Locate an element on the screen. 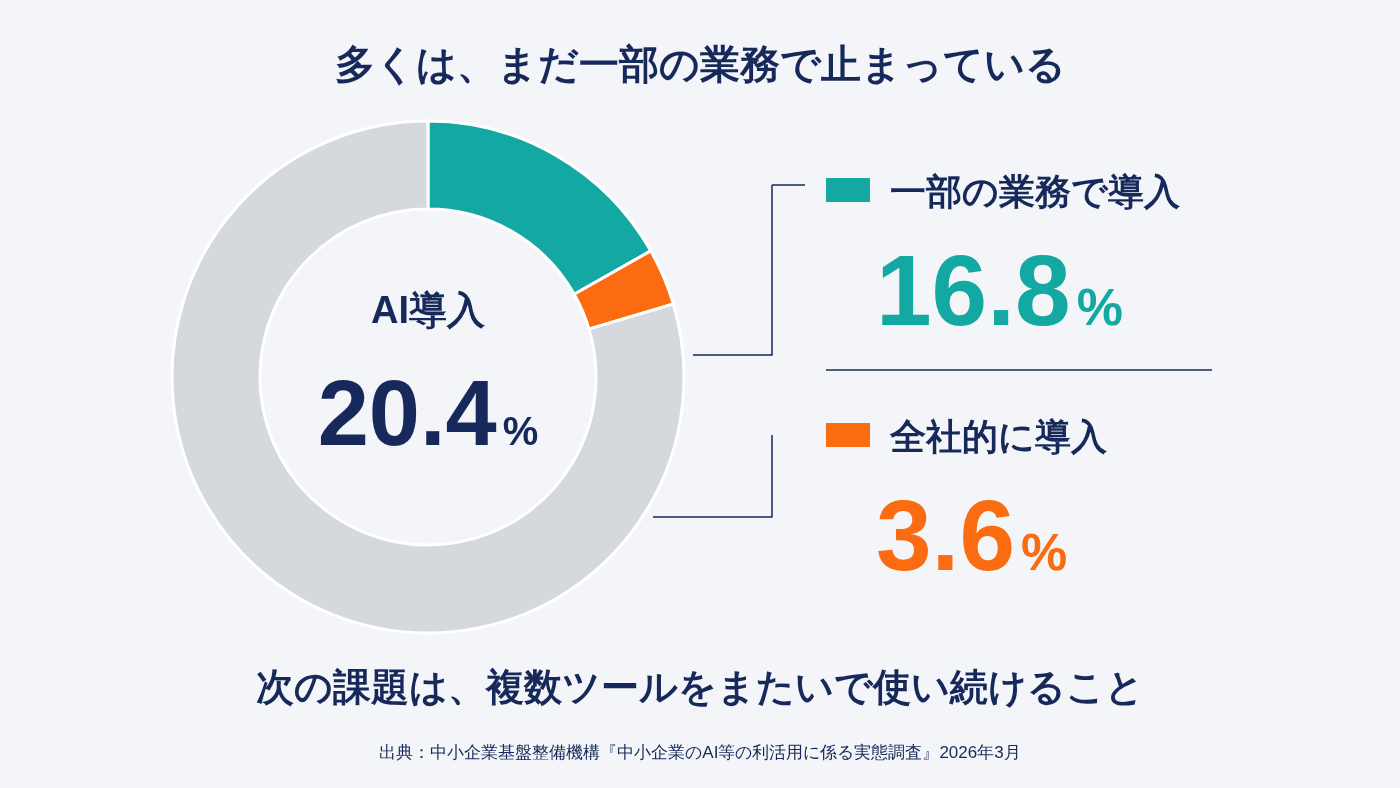  chart-title: 多くは、まだ一部の業務で止まっている is located at coordinates (700, 64).